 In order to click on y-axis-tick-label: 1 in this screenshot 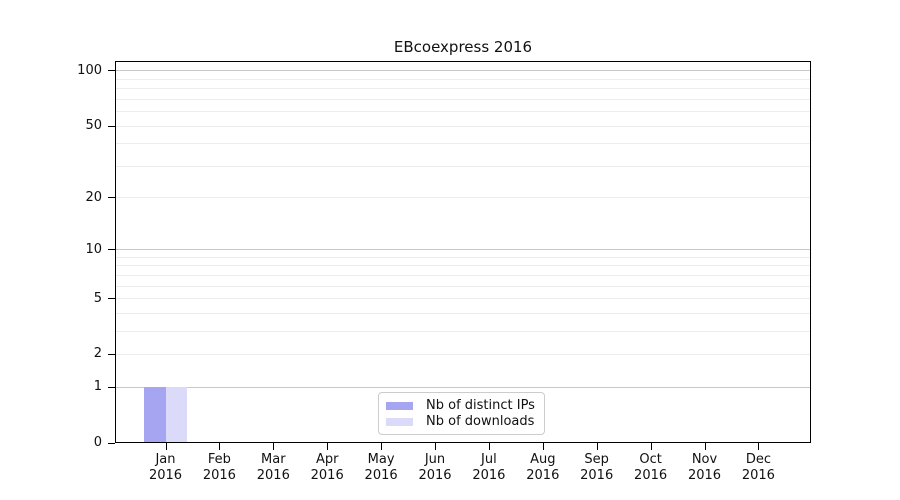, I will do `click(97, 387)`.